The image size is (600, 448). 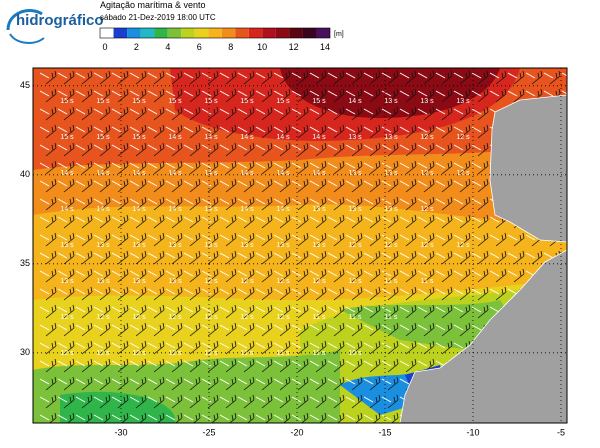 I want to click on colorbar-label: 0, so click(x=104, y=47).